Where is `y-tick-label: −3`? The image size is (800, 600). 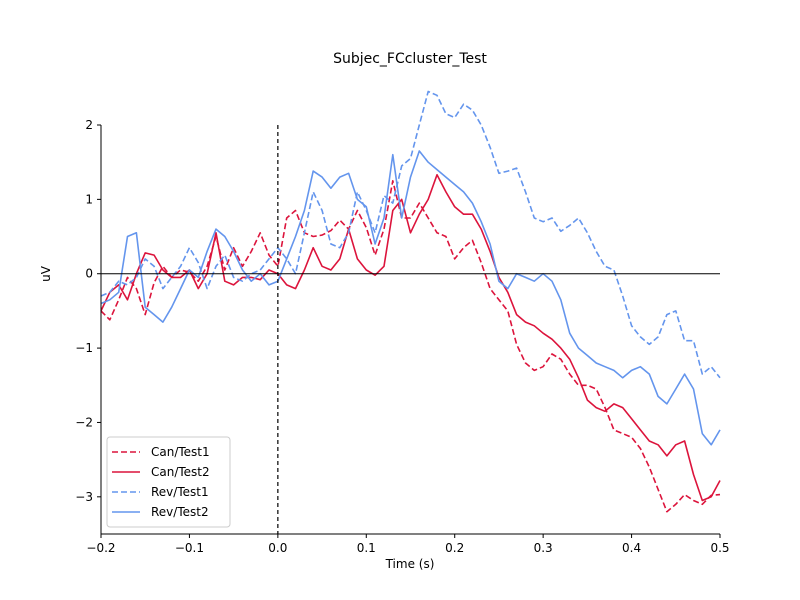 y-tick-label: −3 is located at coordinates (84, 497).